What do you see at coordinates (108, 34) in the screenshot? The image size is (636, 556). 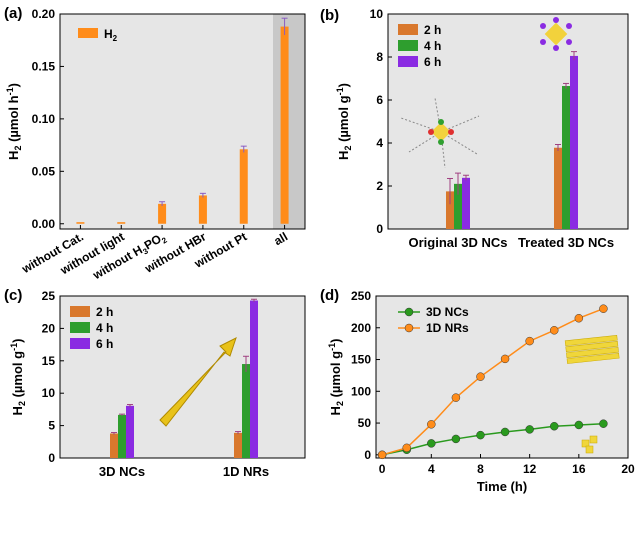 I see `legend-main: H` at bounding box center [108, 34].